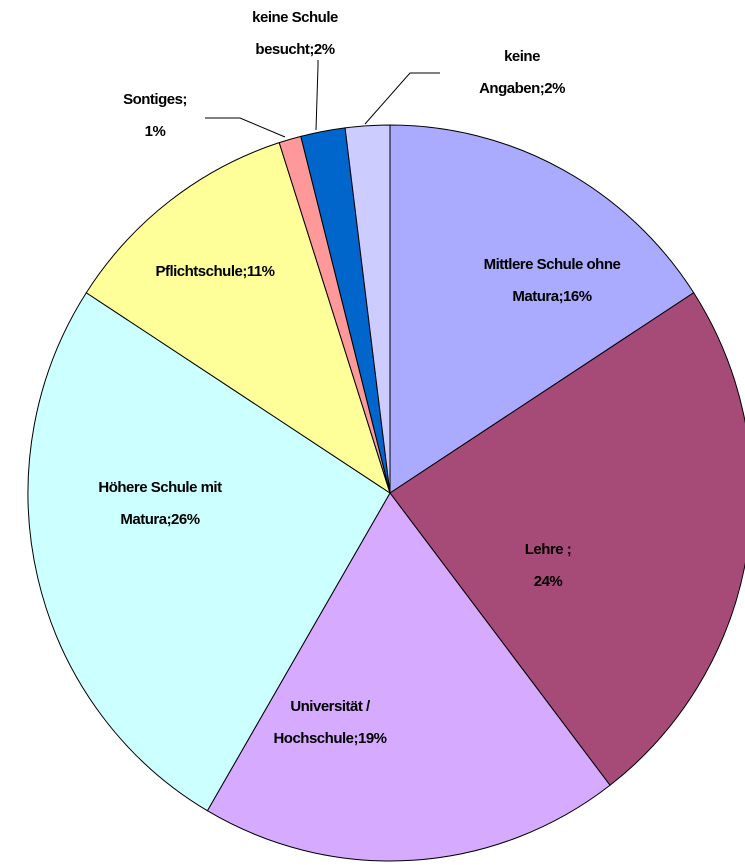 This screenshot has width=745, height=865. I want to click on data-label: Sontiges; 1%, so click(155, 115).